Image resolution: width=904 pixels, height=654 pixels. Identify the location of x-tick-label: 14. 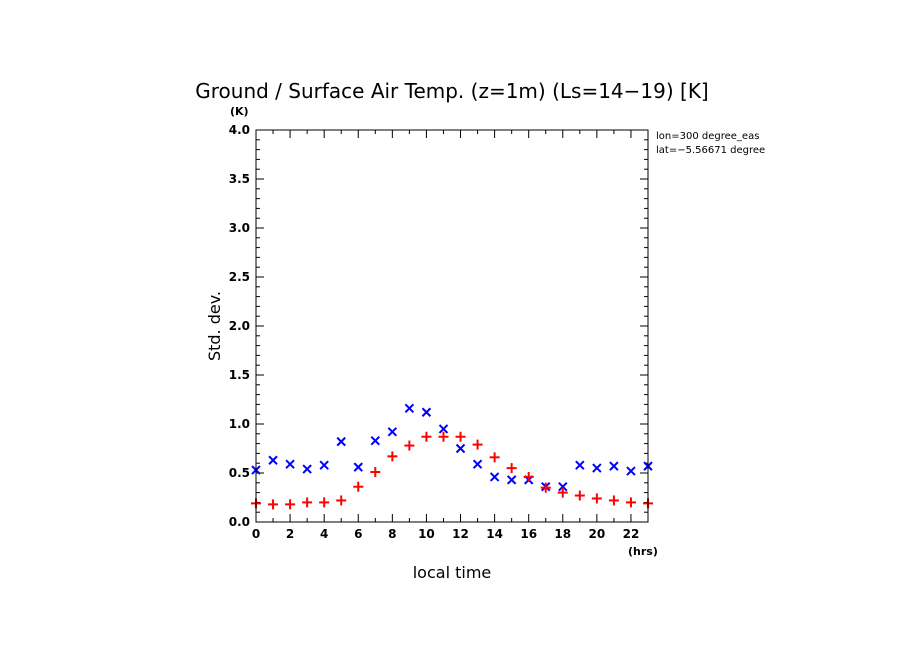
(494, 534).